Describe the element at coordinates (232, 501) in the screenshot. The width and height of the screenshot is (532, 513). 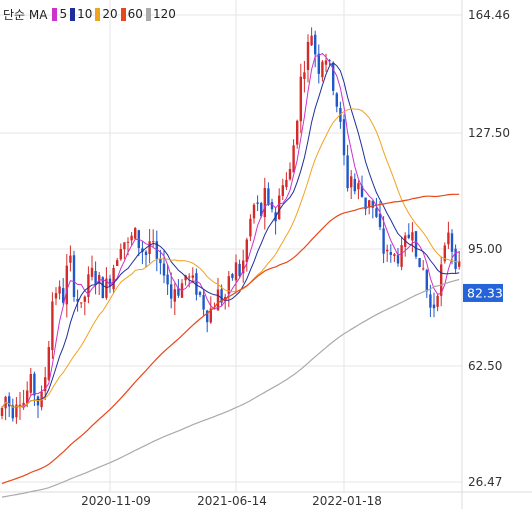
I see `x-tick-label-1: 2021-06-14` at that location.